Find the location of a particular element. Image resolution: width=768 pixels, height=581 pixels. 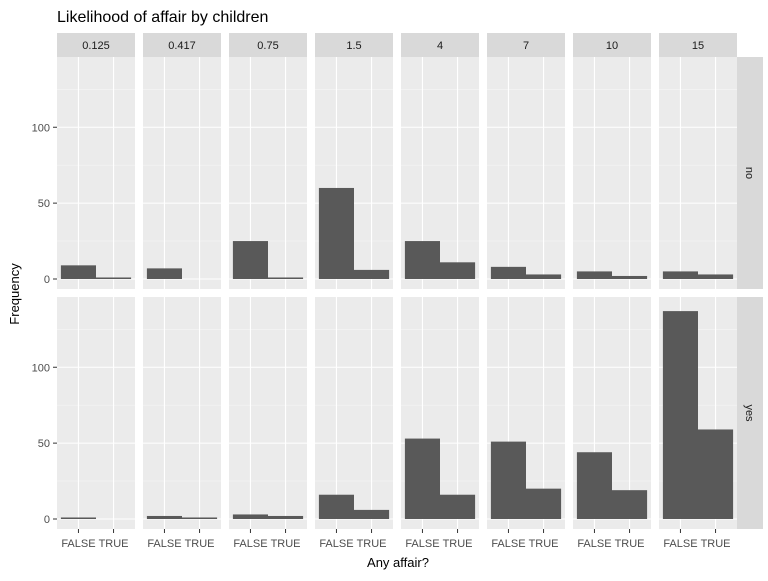

facet-strip-0.417 is located at coordinates (182, 45).